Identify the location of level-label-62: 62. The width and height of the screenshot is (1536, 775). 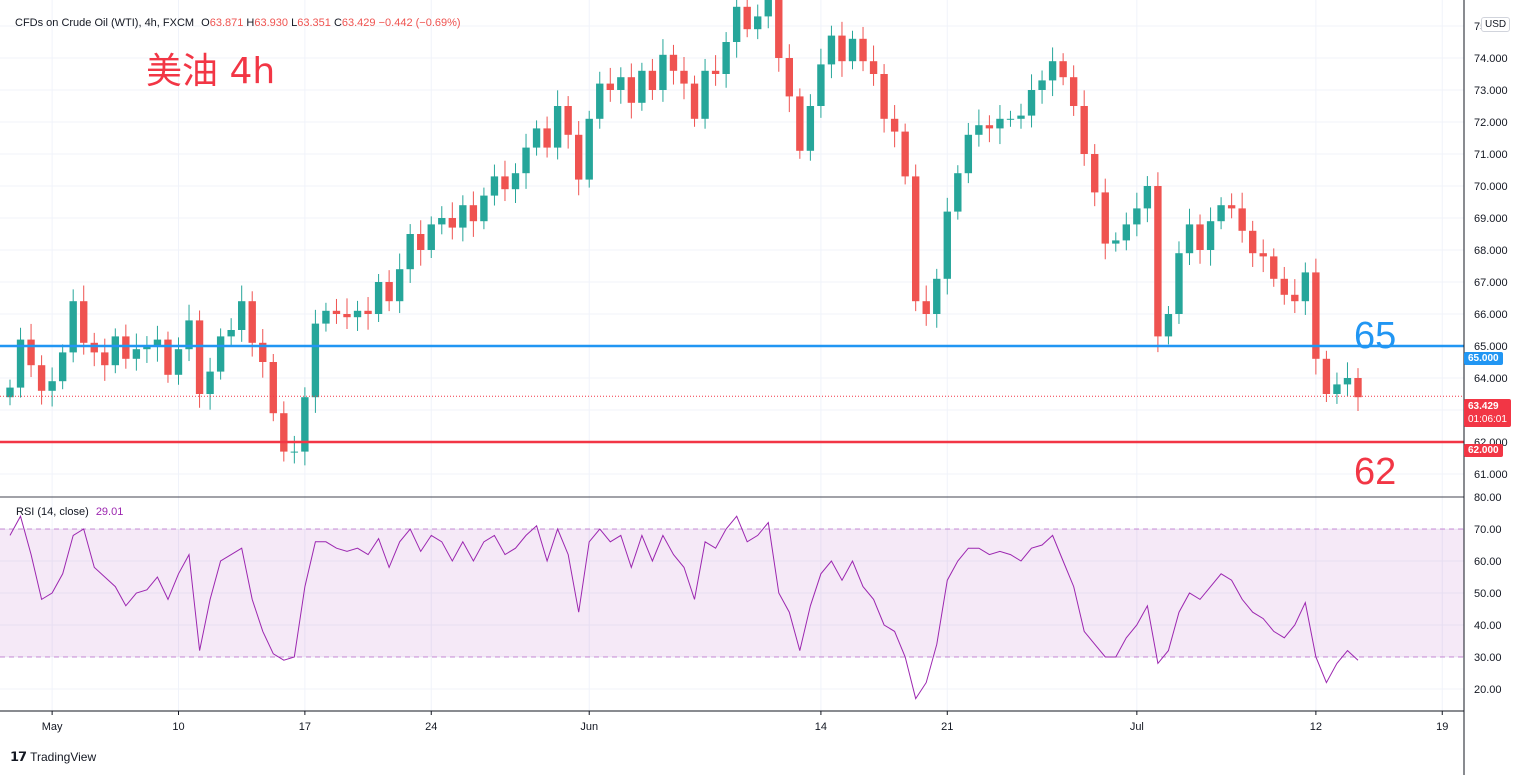
(1375, 472).